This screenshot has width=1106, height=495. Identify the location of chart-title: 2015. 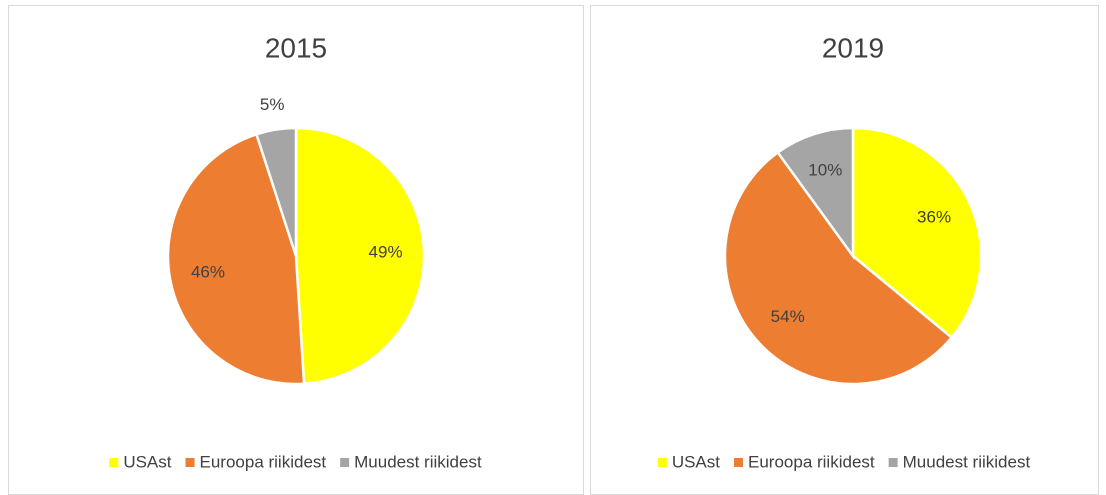
(296, 47).